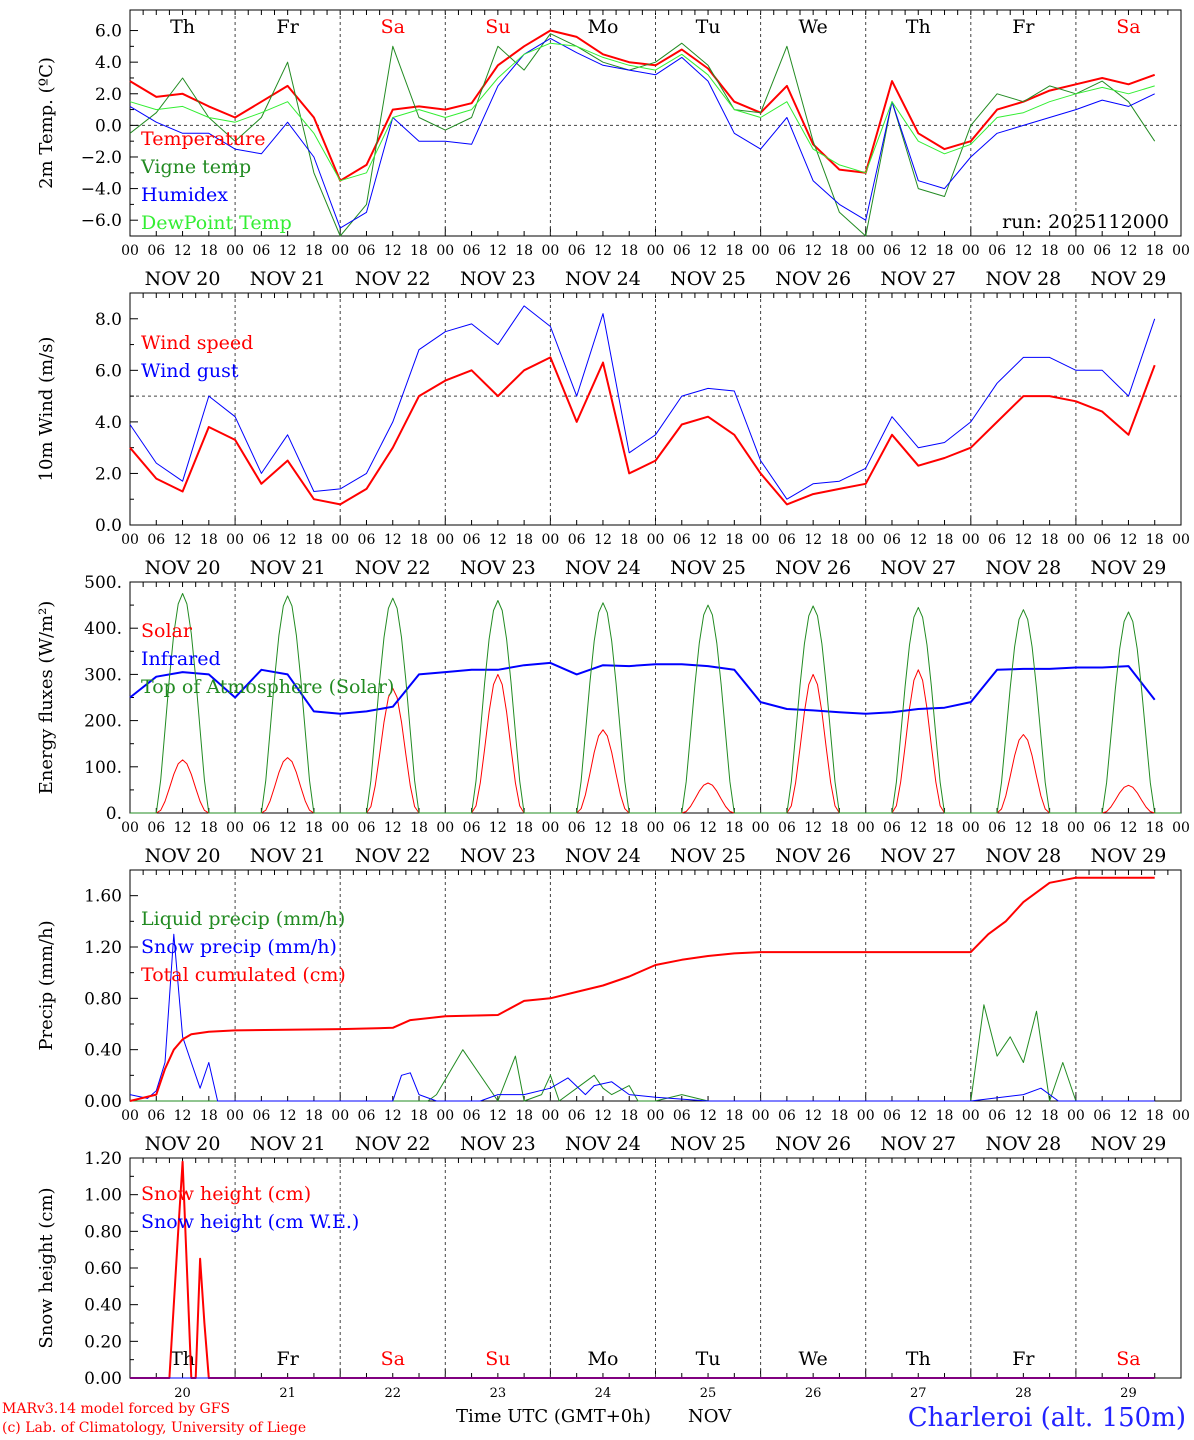 The height and width of the screenshot is (1440, 1194). What do you see at coordinates (195, 167) in the screenshot?
I see `legend-entry: Vigne temp` at bounding box center [195, 167].